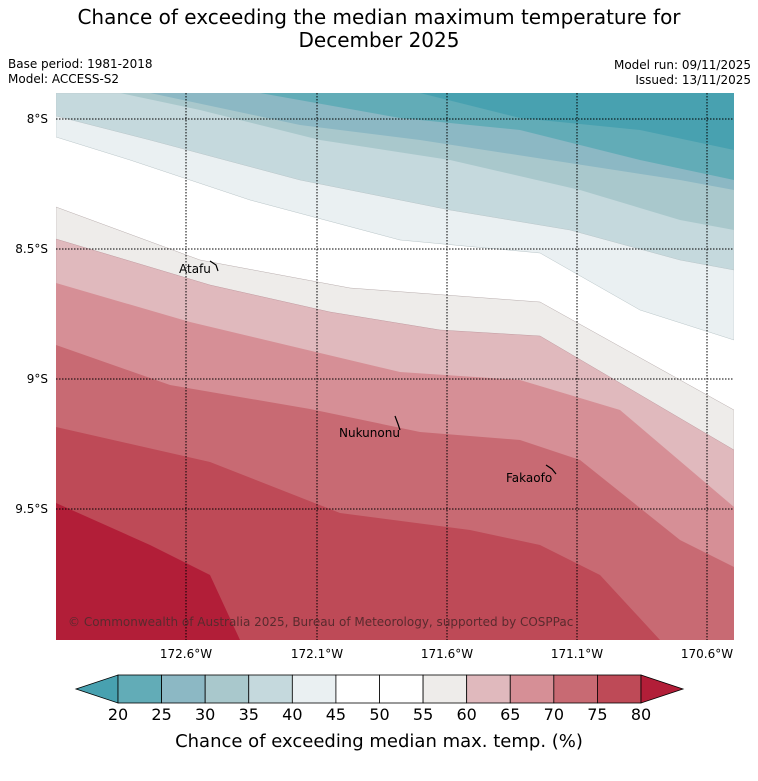 The width and height of the screenshot is (758, 781). What do you see at coordinates (447, 654) in the screenshot?
I see `lon-label-171-6w: 171.6°W` at bounding box center [447, 654].